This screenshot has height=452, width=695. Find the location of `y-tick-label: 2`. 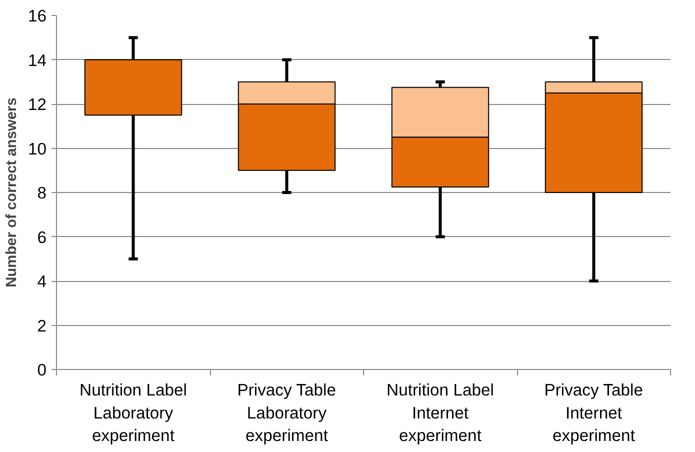

y-tick-label: 2 is located at coordinates (41, 326).